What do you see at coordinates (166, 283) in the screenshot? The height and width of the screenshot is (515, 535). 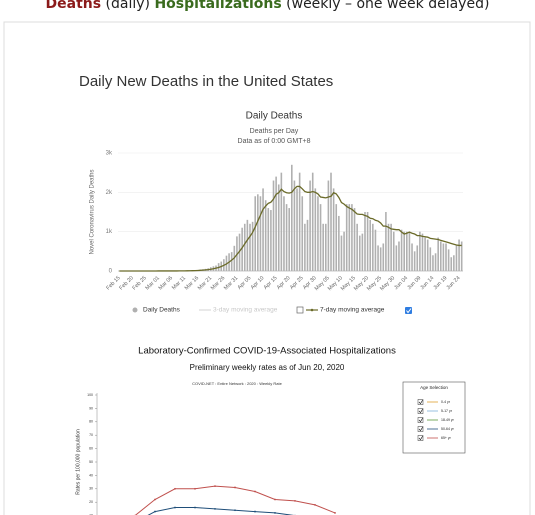 I see `x-tick-label: Mar 06` at bounding box center [166, 283].